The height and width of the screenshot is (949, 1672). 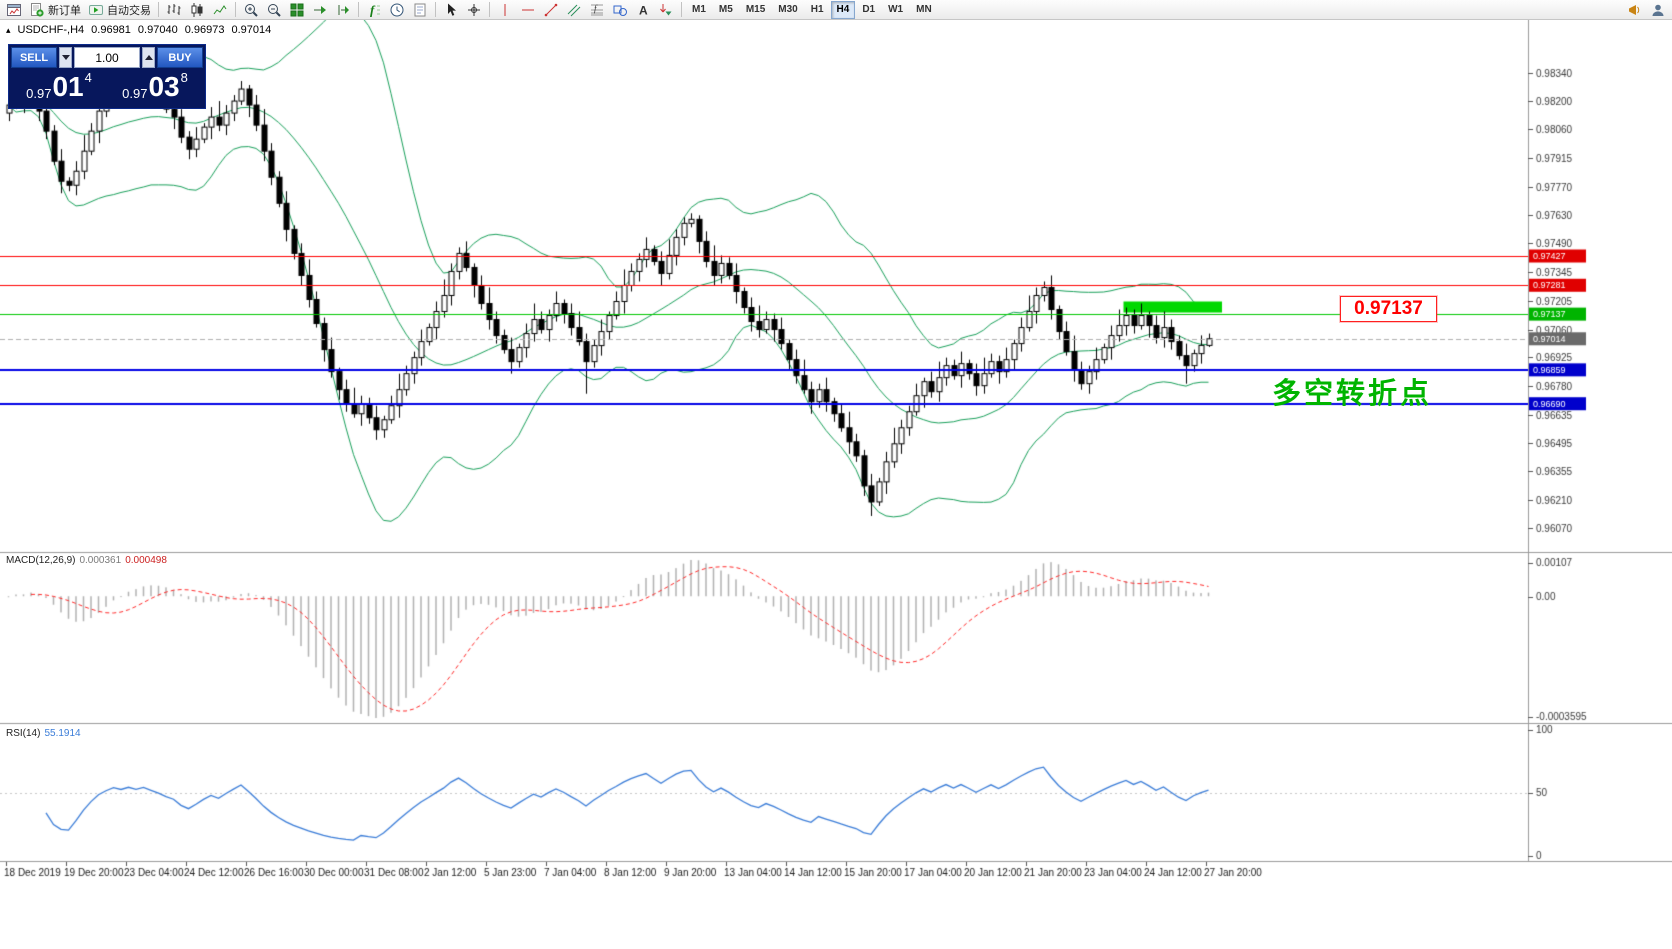 I want to click on templates-button, so click(x=420, y=10).